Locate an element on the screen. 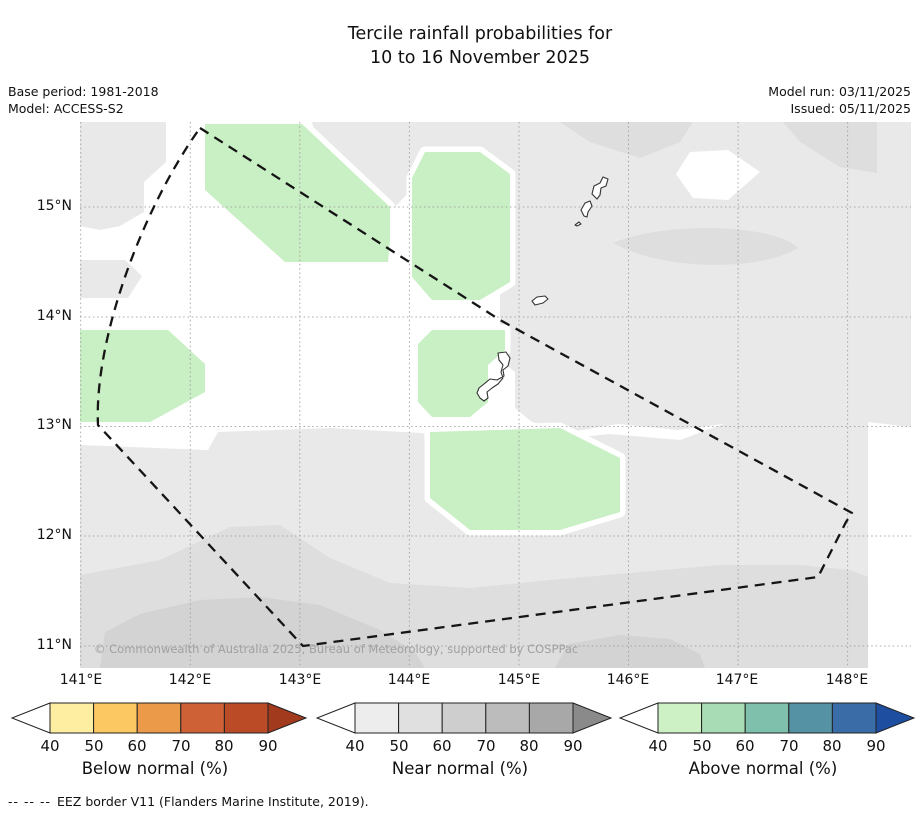 The height and width of the screenshot is (816, 919). caption-below-normal: Below normal (%) is located at coordinates (155, 768).